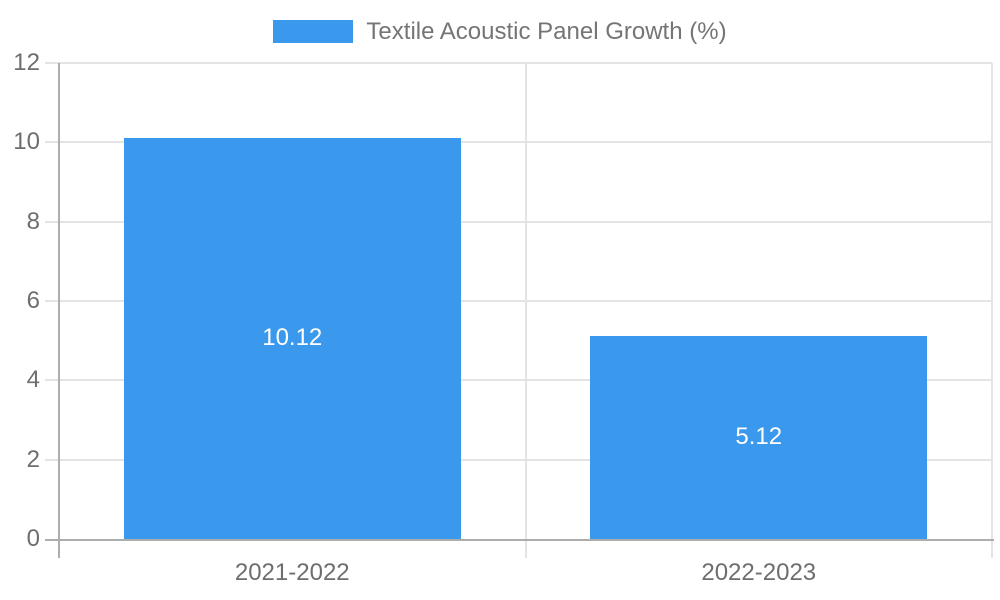 This screenshot has width=1000, height=600. What do you see at coordinates (313, 31) in the screenshot?
I see `legend-swatch-icon` at bounding box center [313, 31].